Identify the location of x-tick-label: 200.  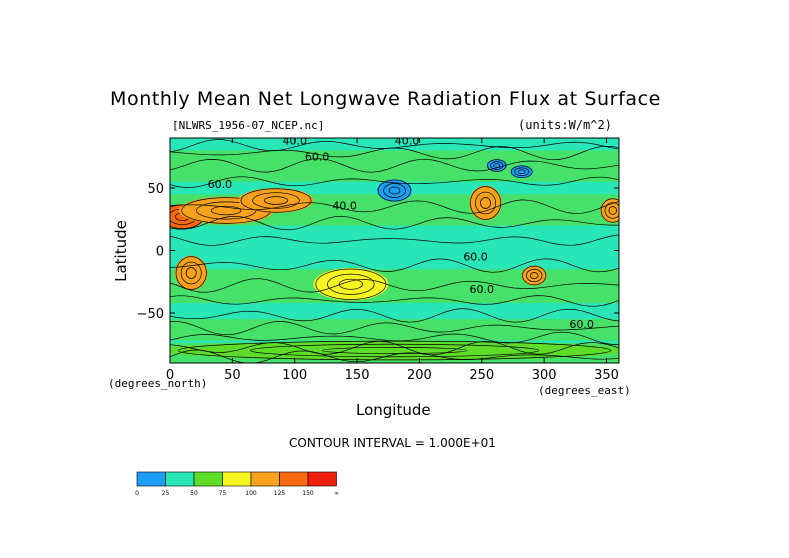
(419, 375).